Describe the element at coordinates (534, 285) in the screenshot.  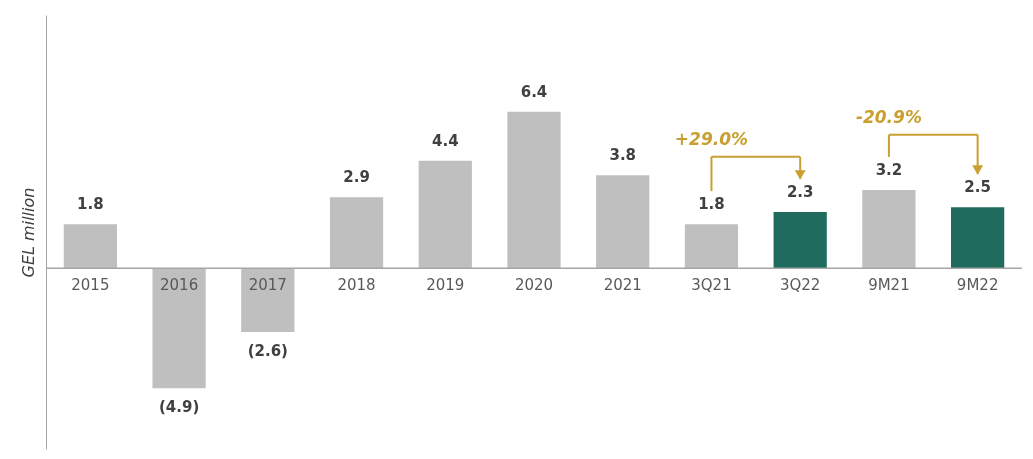
I see `x-tick-label: 2020` at that location.